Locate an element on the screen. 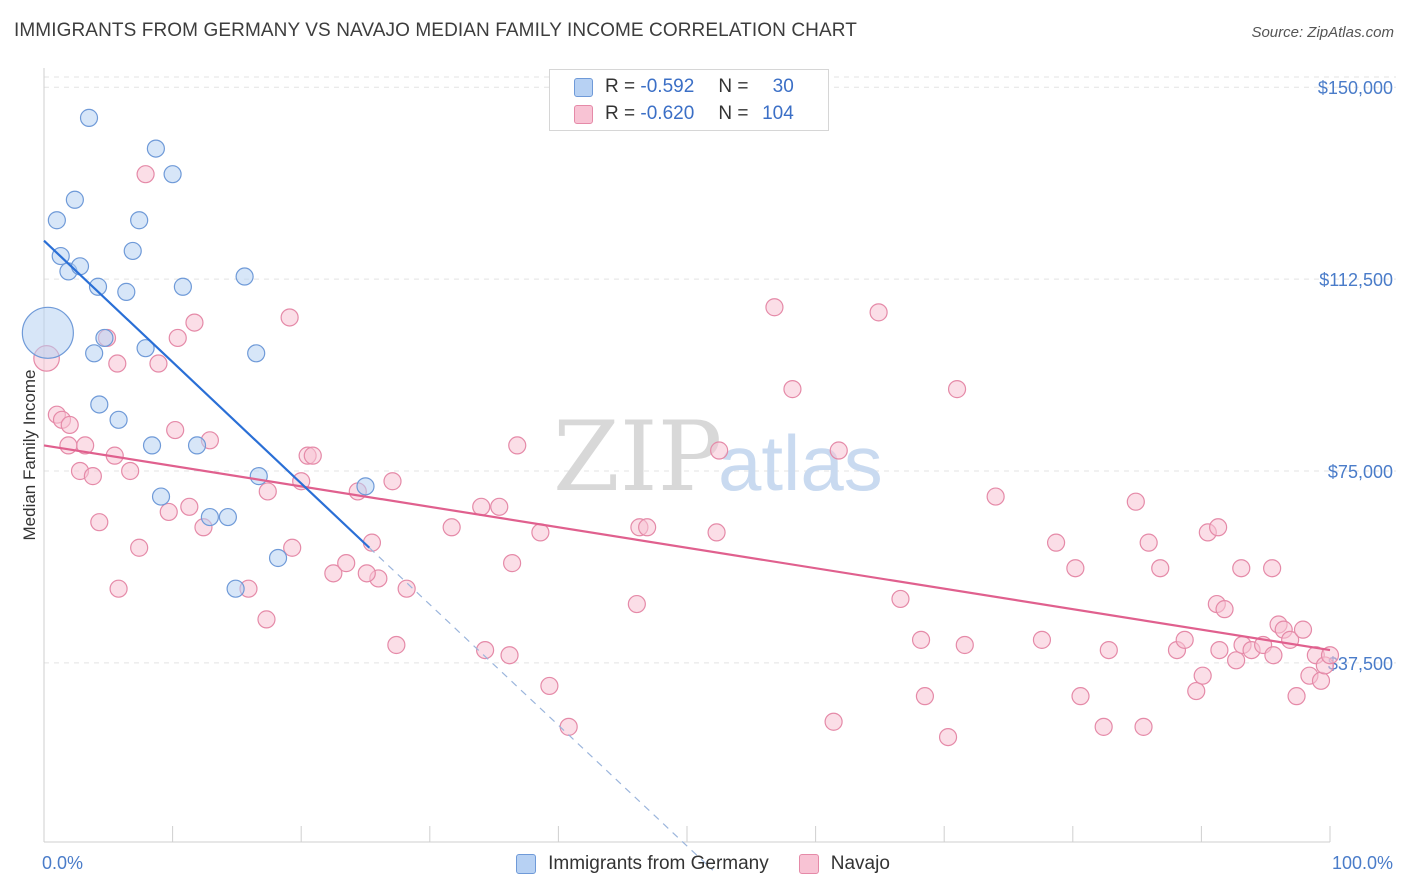 This screenshot has width=1406, height=892. y-tick-label: $150,000 is located at coordinates (1355, 88).